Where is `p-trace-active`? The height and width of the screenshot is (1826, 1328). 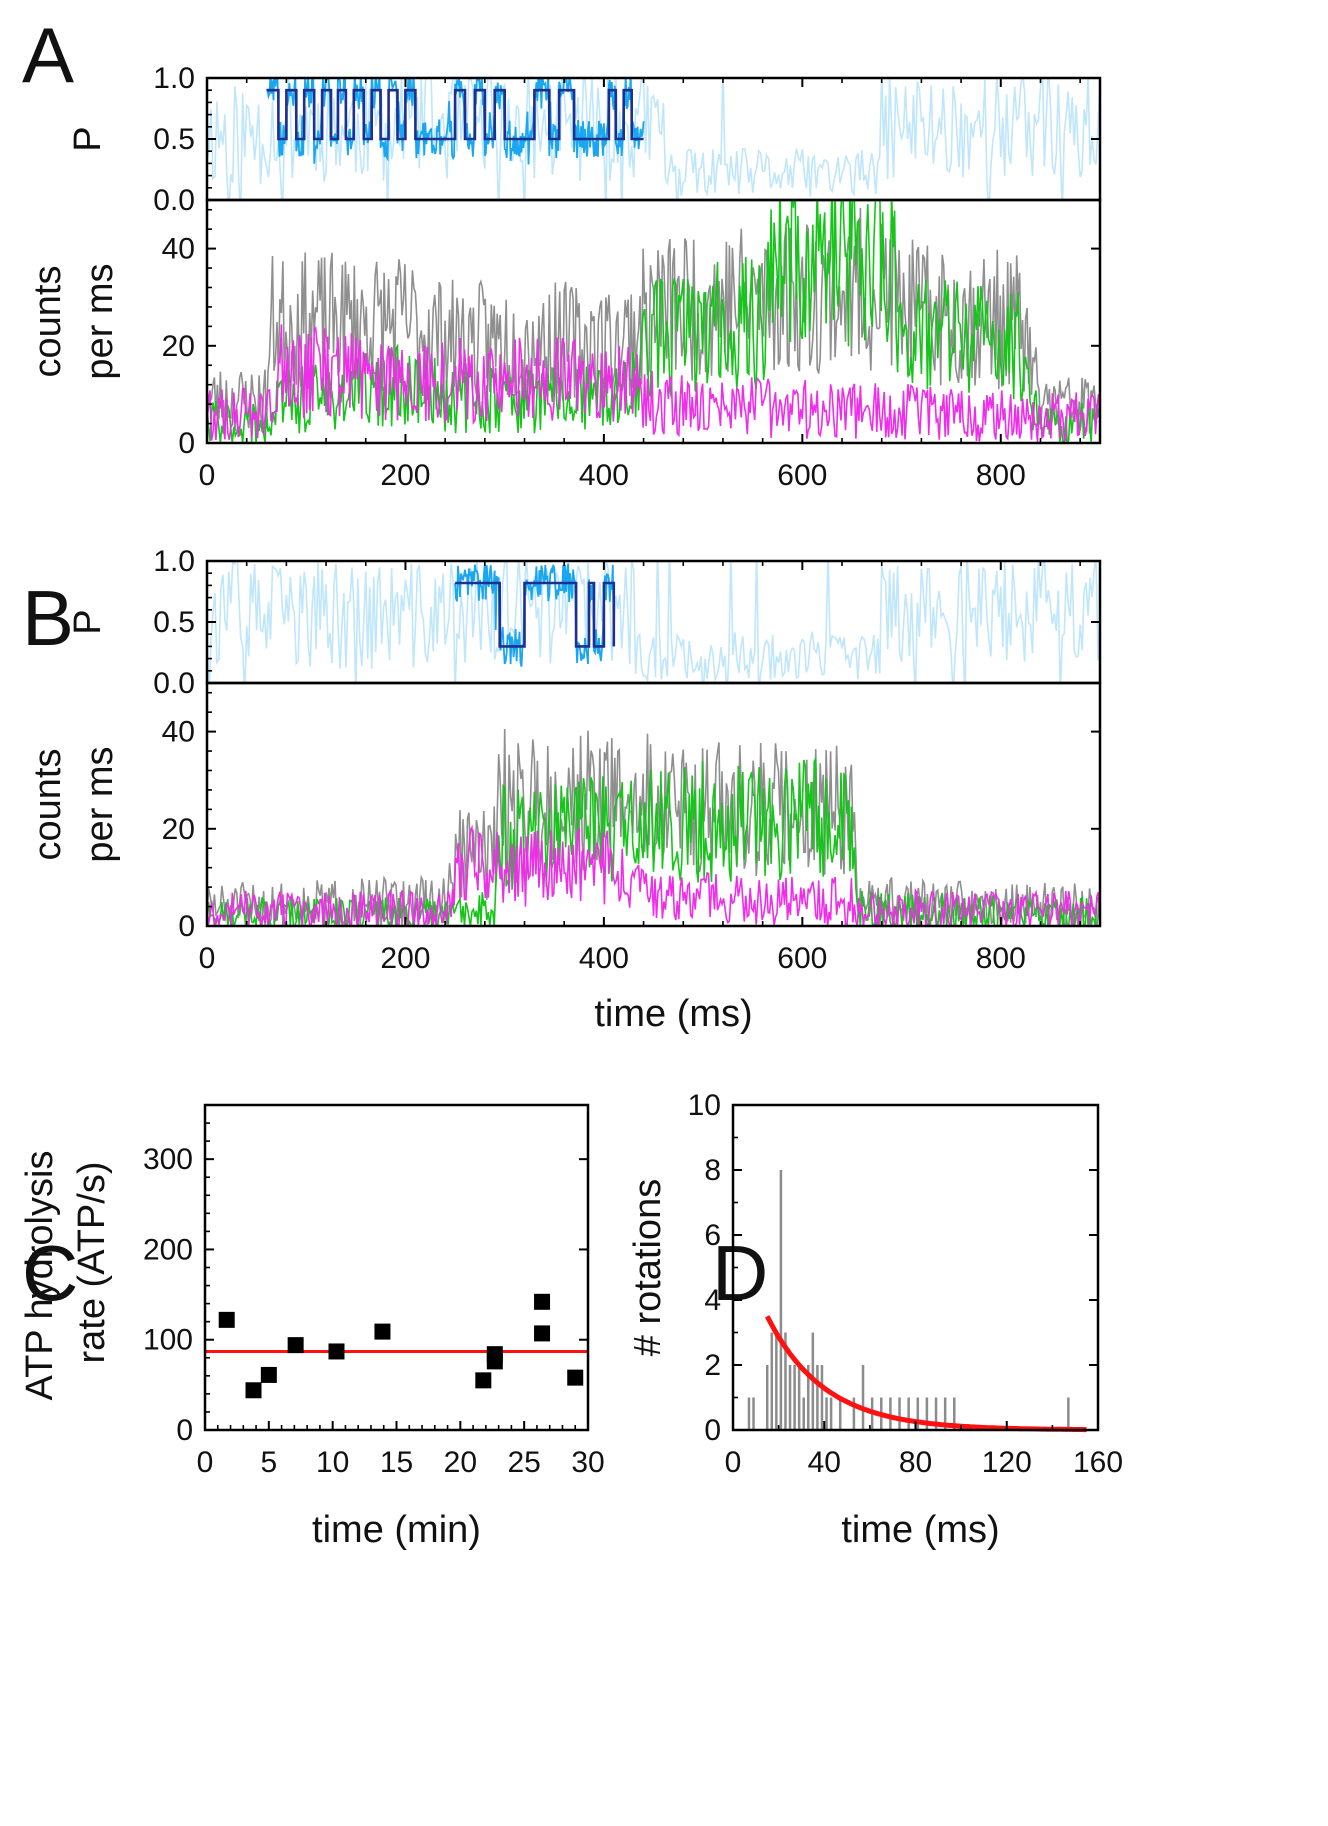
p-trace-active is located at coordinates (534, 615).